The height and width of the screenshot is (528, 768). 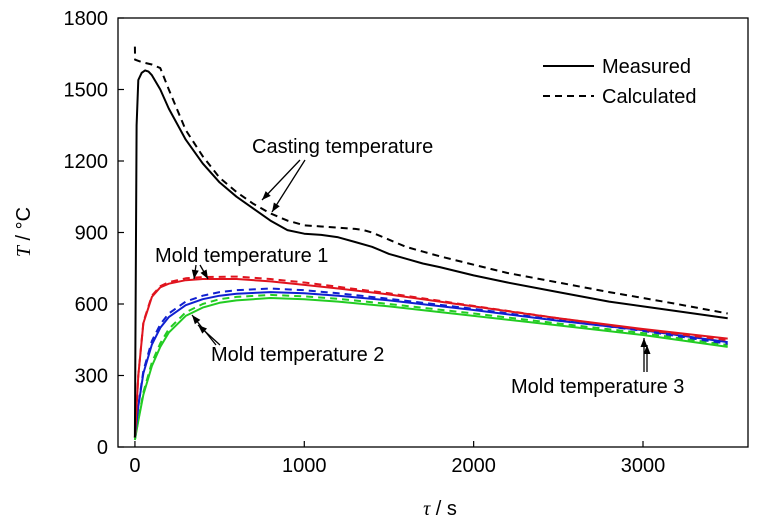 I want to click on y-tick-label: 0, so click(x=102, y=448).